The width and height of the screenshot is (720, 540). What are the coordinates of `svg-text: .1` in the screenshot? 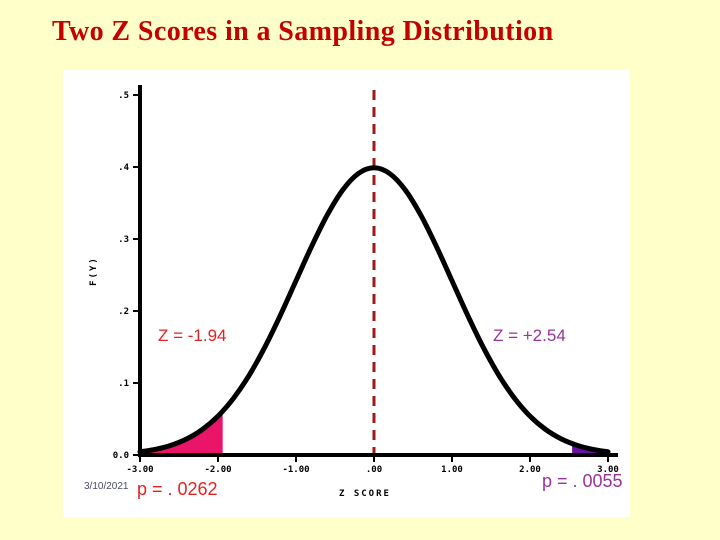 It's located at (123, 384).